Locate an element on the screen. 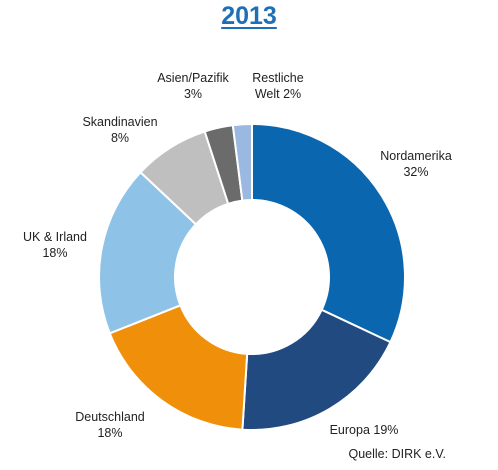 This screenshot has height=470, width=498. slice-label: Europa 19% is located at coordinates (364, 430).